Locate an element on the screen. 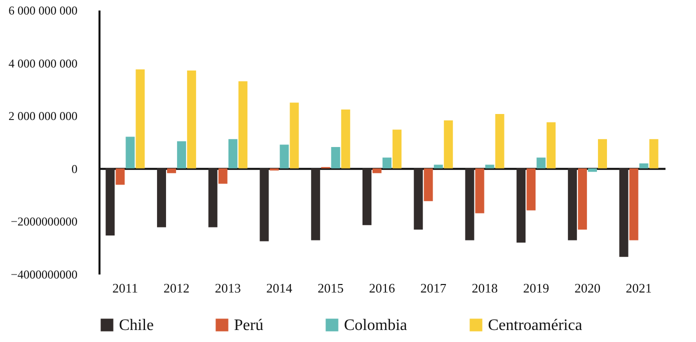 This screenshot has width=696, height=342. legend-label: Colombia is located at coordinates (376, 325).